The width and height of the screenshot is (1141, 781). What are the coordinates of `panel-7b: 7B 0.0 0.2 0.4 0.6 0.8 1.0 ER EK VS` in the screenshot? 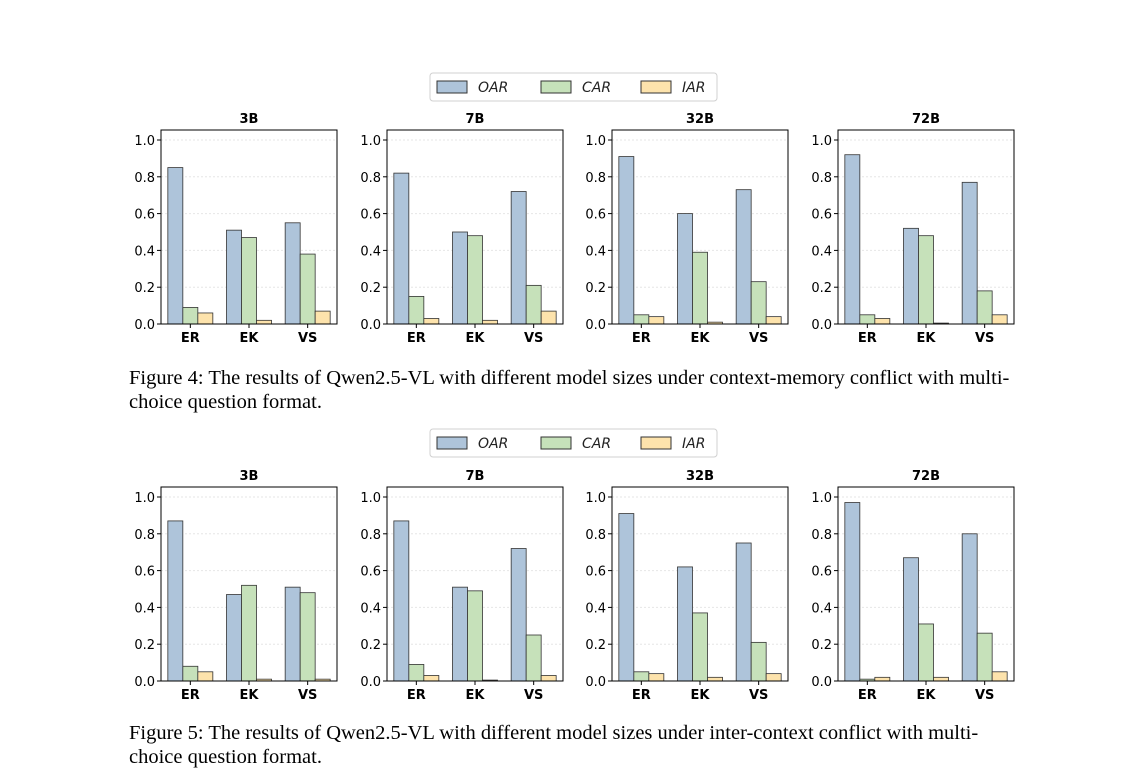 It's located at (462, 586).